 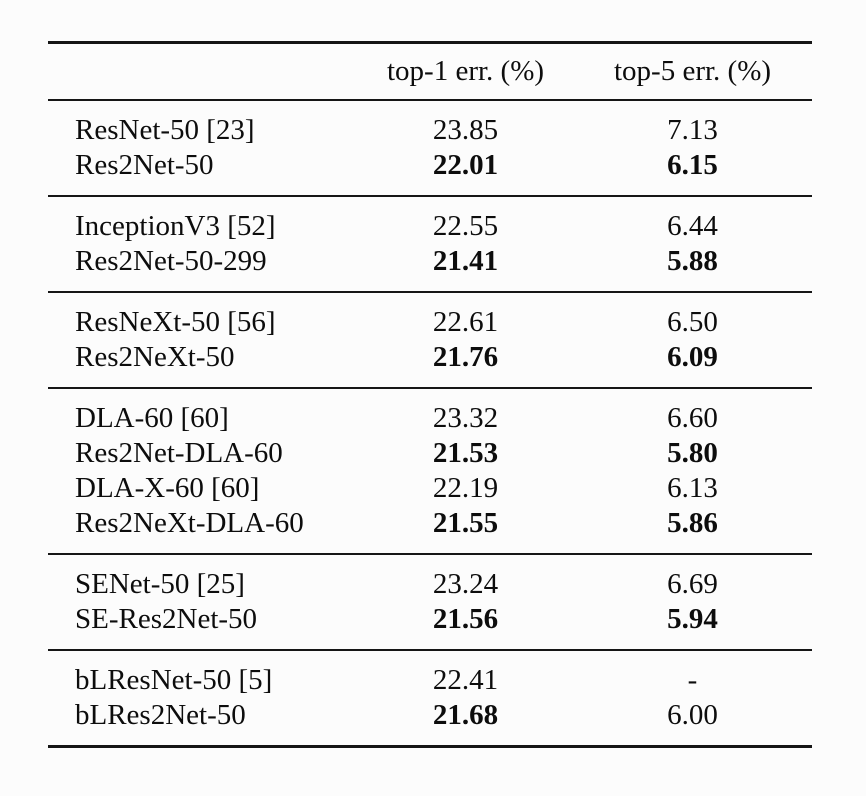 I want to click on top5-column-header: top-5 err. (%), so click(x=692, y=71).